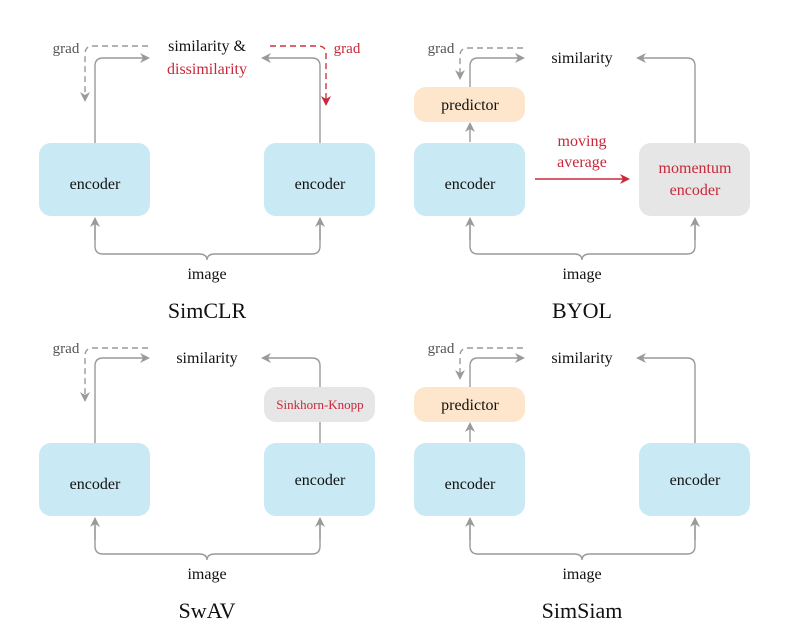 The height and width of the screenshot is (636, 790). What do you see at coordinates (694, 179) in the screenshot?
I see `momentum-encoder-box` at bounding box center [694, 179].